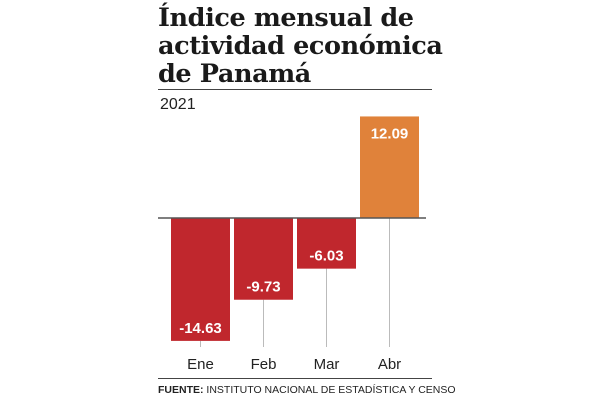 The image size is (591, 400). I want to click on title-line-3: de Panamá, so click(234, 74).